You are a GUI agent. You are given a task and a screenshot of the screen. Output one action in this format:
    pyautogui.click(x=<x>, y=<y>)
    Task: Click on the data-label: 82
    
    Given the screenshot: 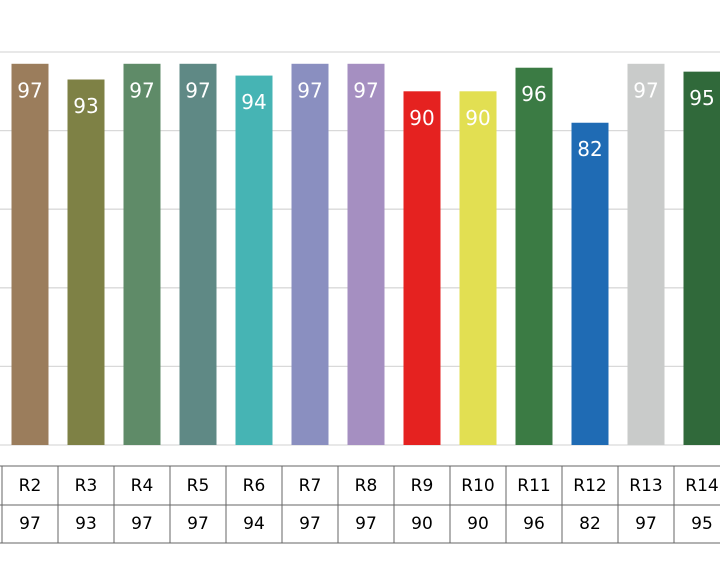 What is the action you would take?
    pyautogui.click(x=589, y=149)
    